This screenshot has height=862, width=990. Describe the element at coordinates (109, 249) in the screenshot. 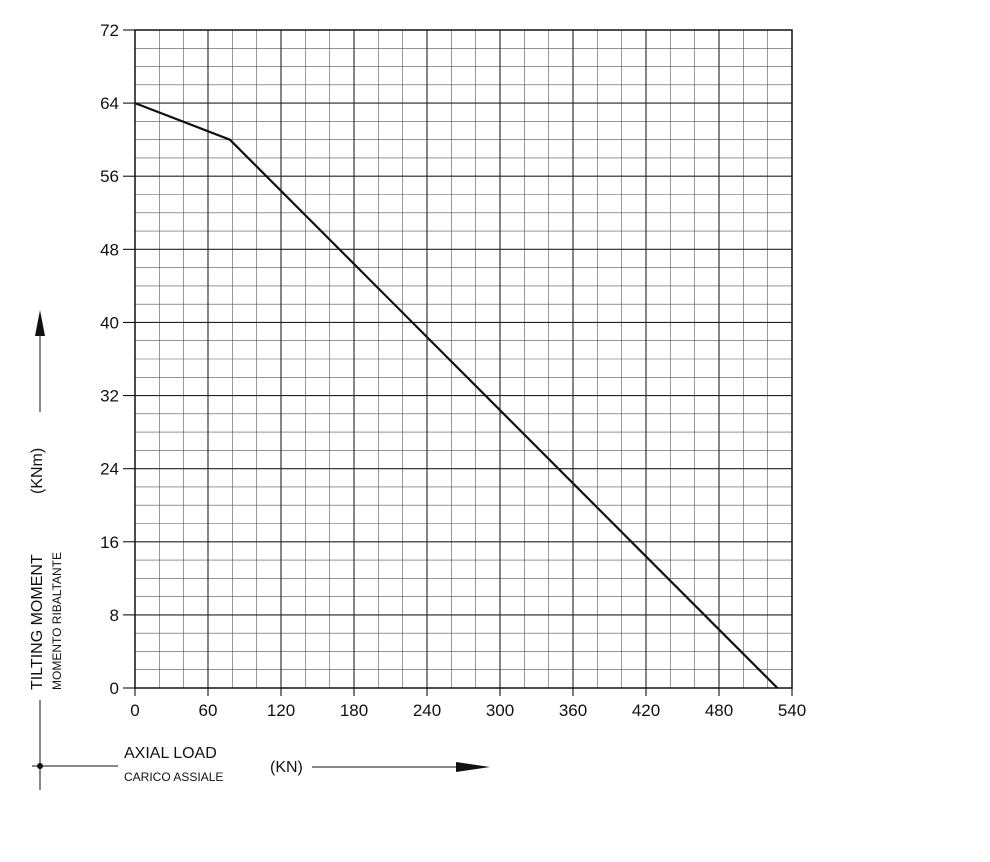

I see `y-tick-label: 48` at that location.